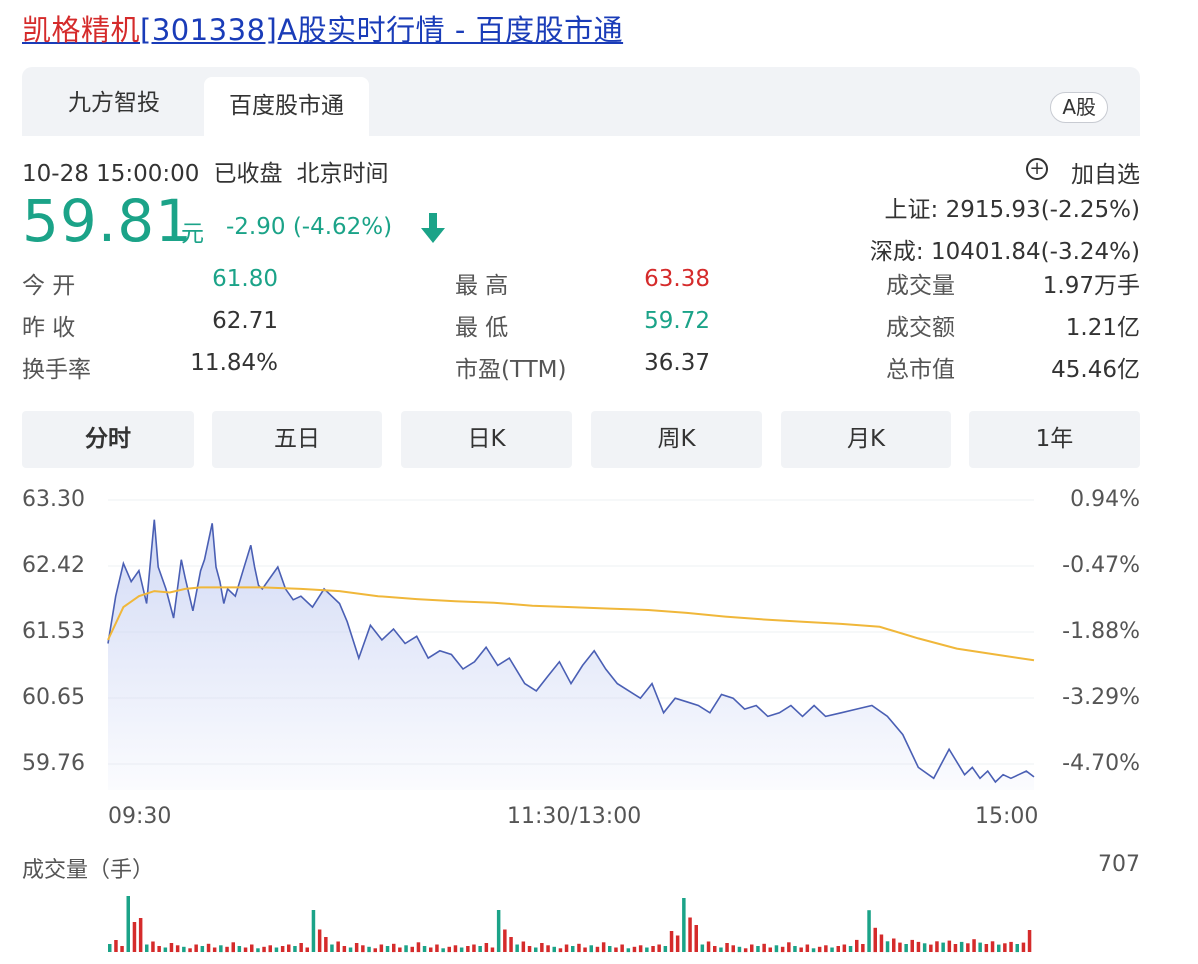 The width and height of the screenshot is (1198, 964). I want to click on stat-market-cap-value: 45.46亿, so click(1095, 370).